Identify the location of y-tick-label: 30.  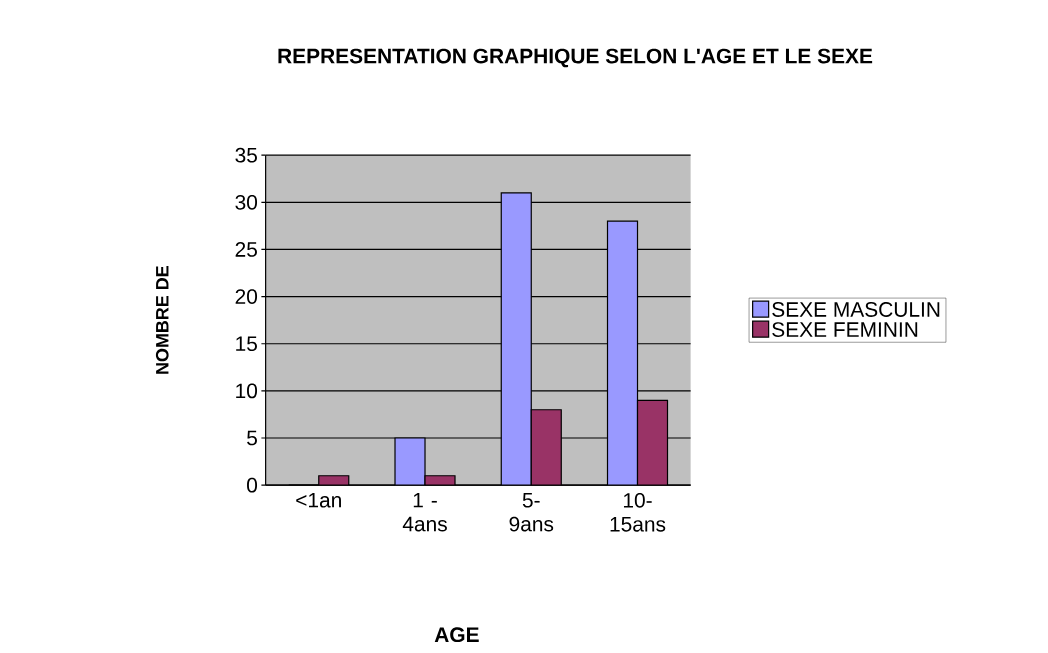
(246, 202).